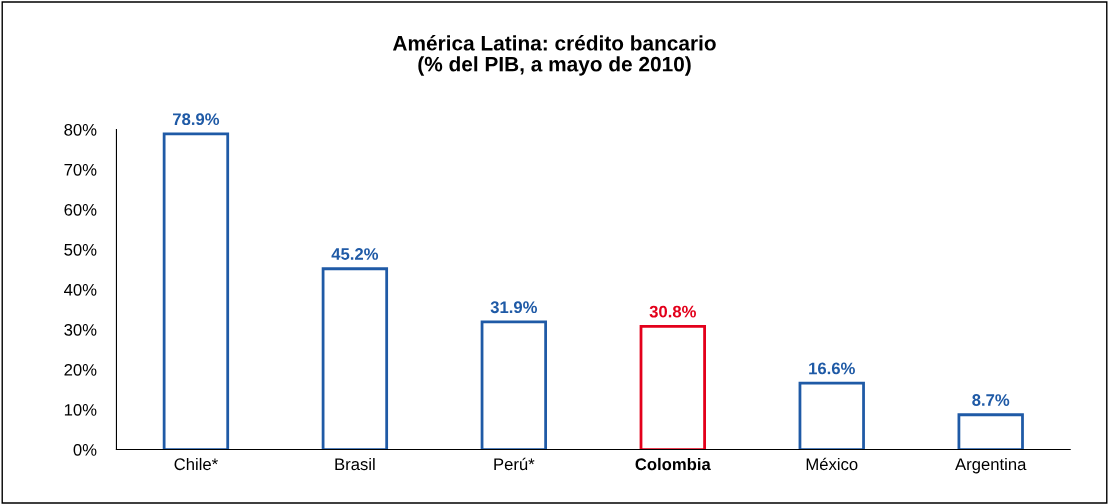 This screenshot has width=1109, height=504. Describe the element at coordinates (80, 129) in the screenshot. I see `y-tick-label: 80%` at that location.